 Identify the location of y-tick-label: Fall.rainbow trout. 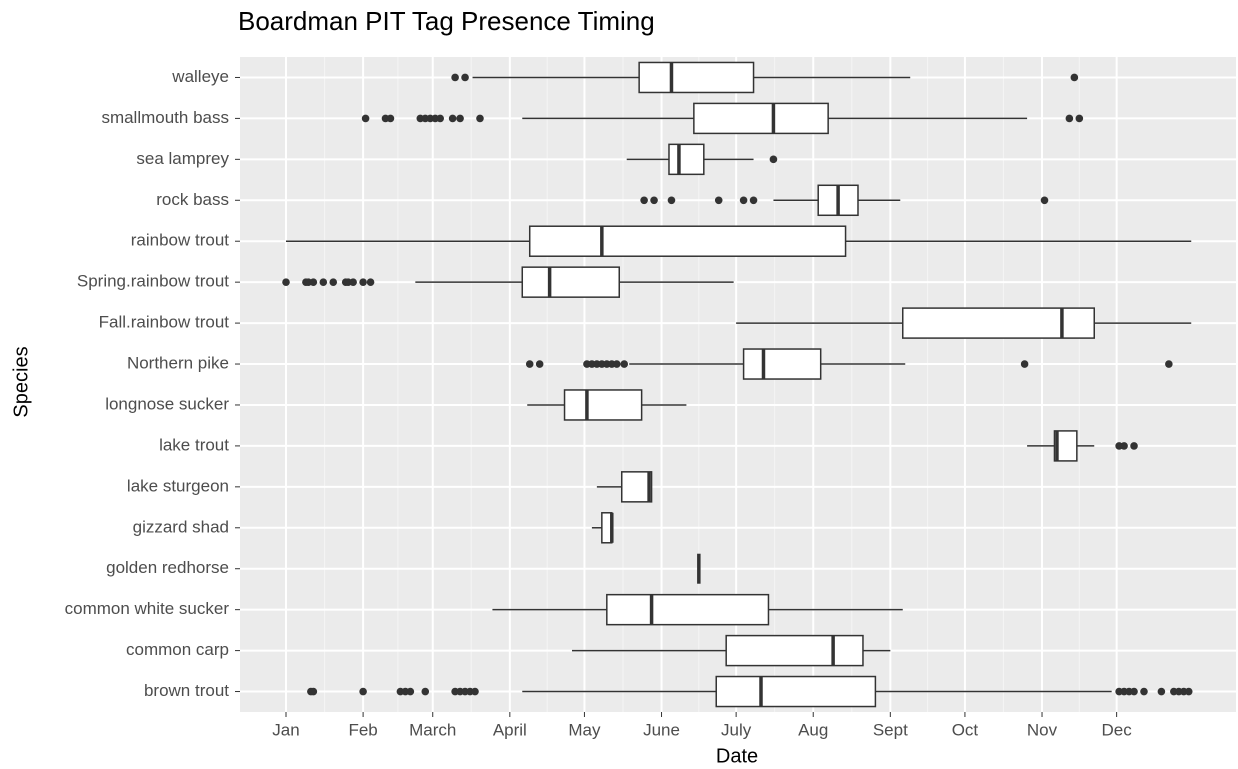
(164, 322).